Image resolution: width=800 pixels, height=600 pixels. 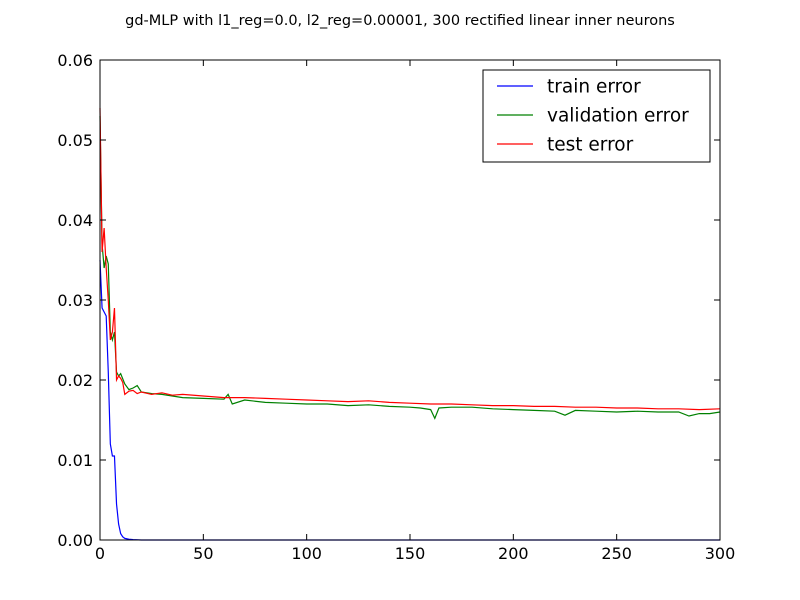 I want to click on y-tick-label: 0.03, so click(x=75, y=300).